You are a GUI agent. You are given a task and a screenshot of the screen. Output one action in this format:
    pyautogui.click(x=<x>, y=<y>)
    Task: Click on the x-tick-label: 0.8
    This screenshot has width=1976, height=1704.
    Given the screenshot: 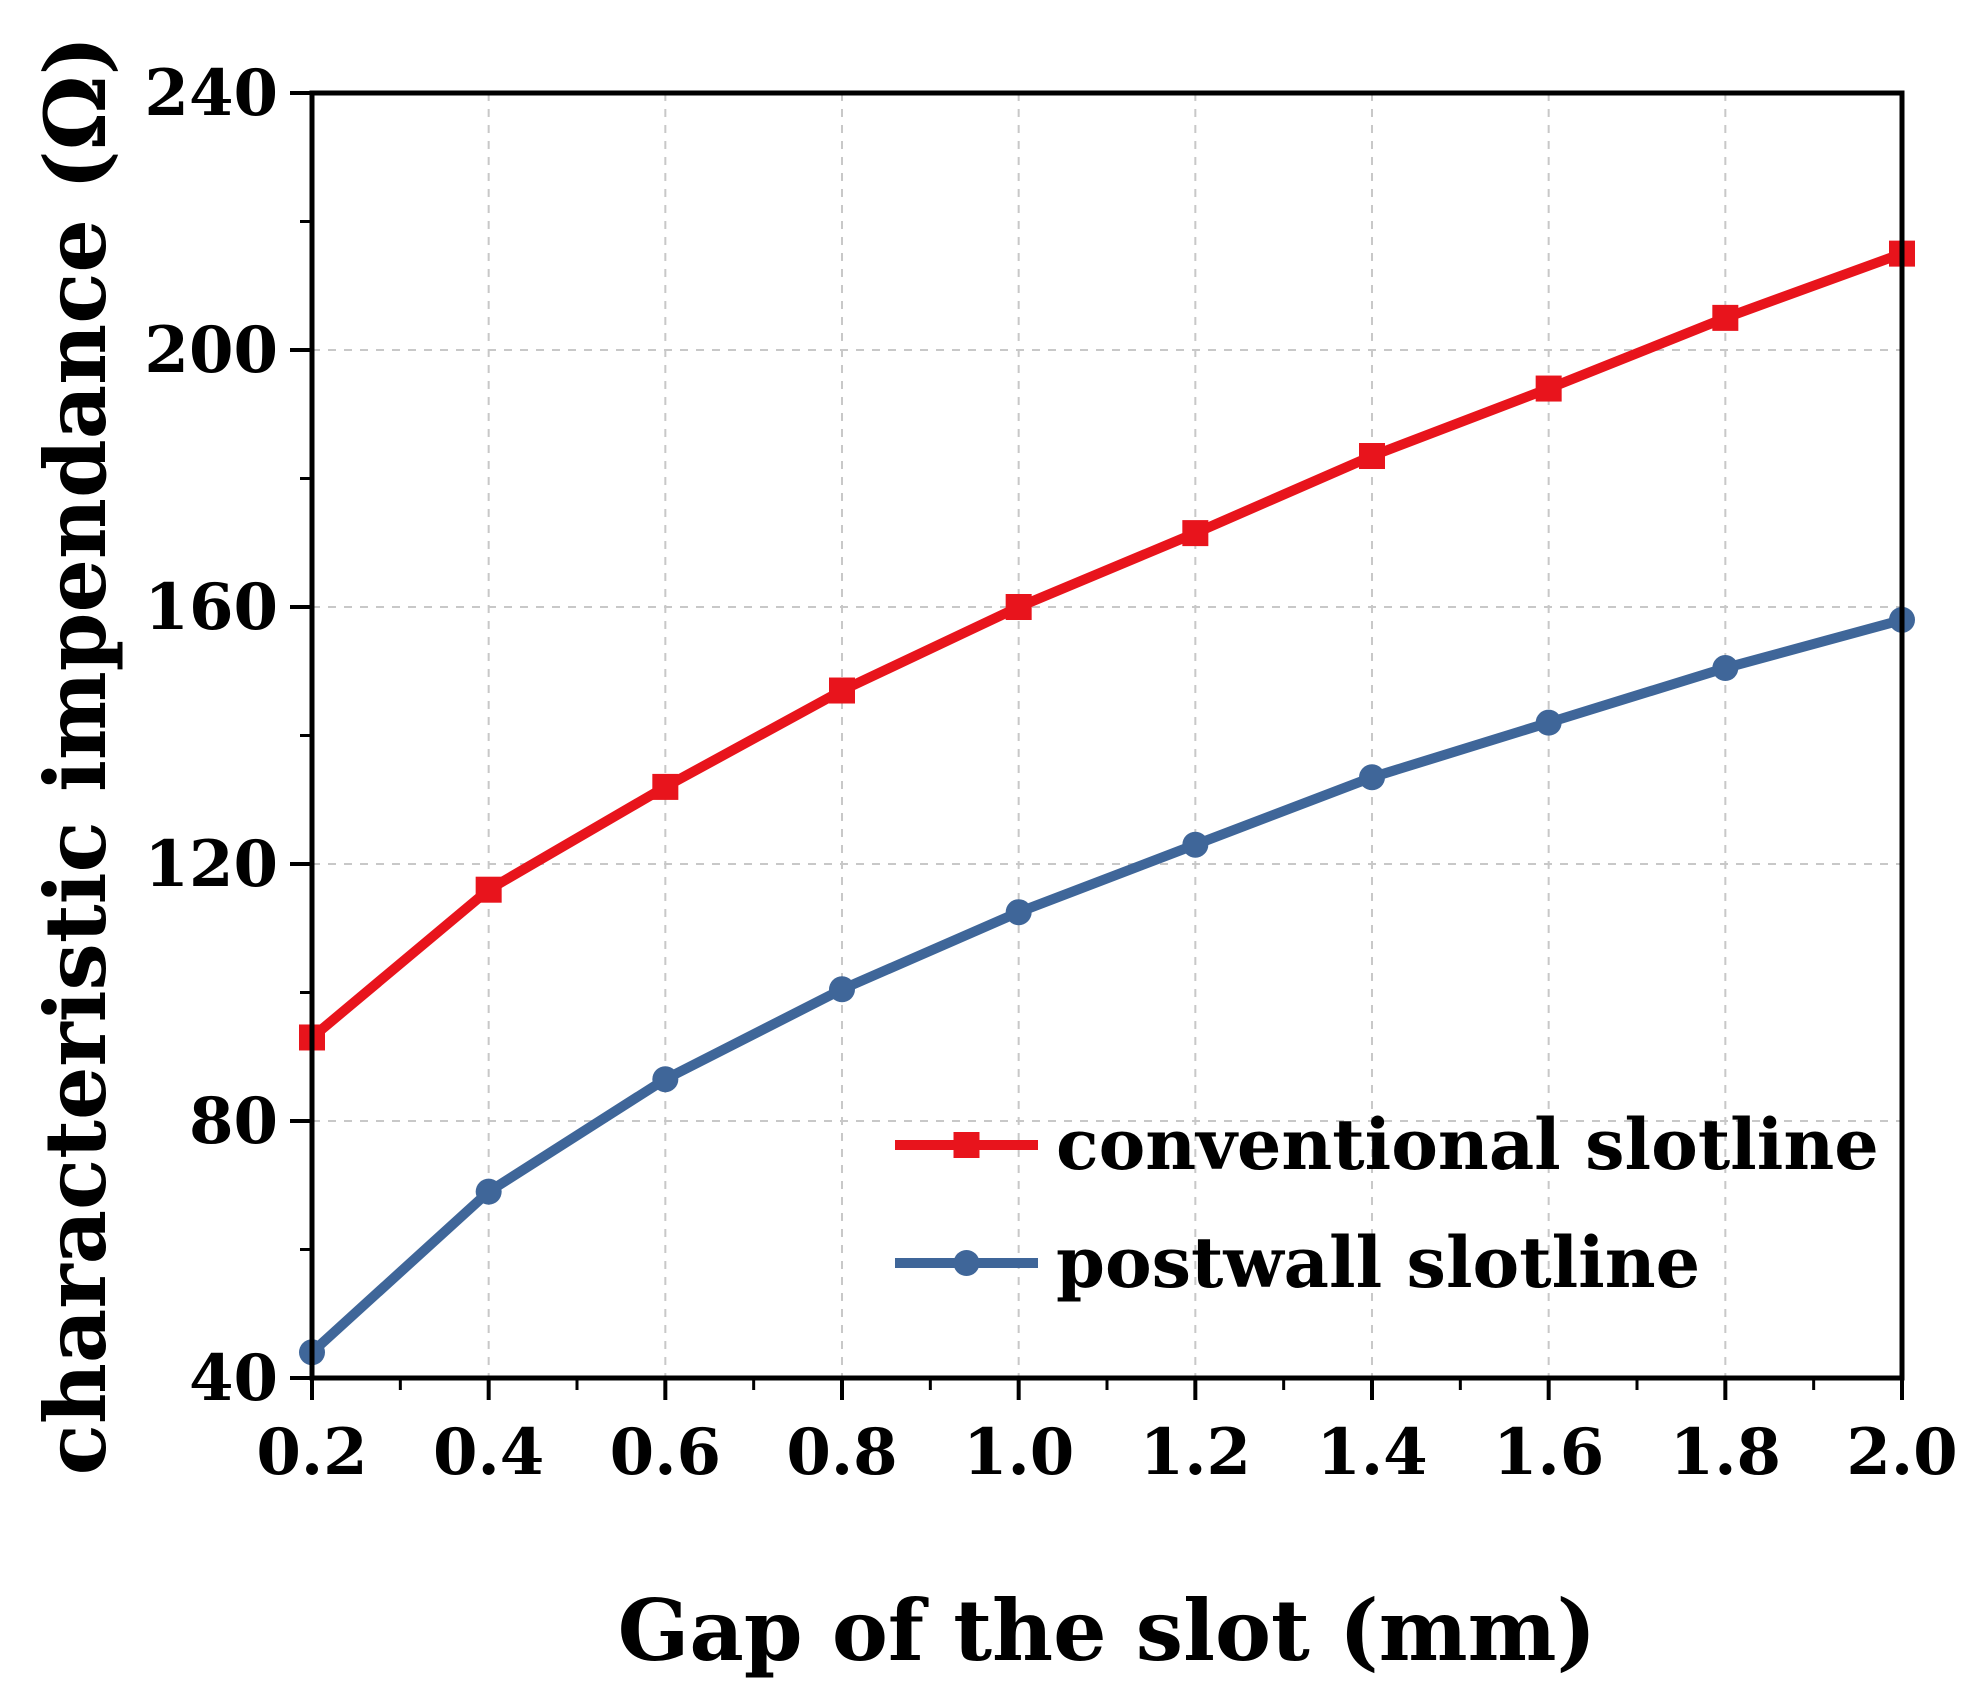 What is the action you would take?
    pyautogui.click(x=841, y=1452)
    